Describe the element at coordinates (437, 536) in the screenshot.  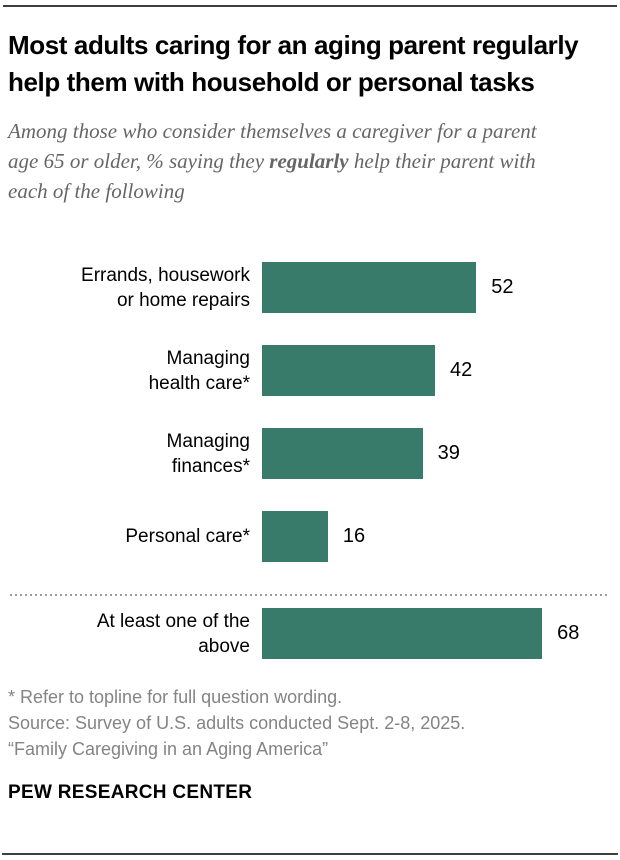
I see `bar-zone: 16` at that location.